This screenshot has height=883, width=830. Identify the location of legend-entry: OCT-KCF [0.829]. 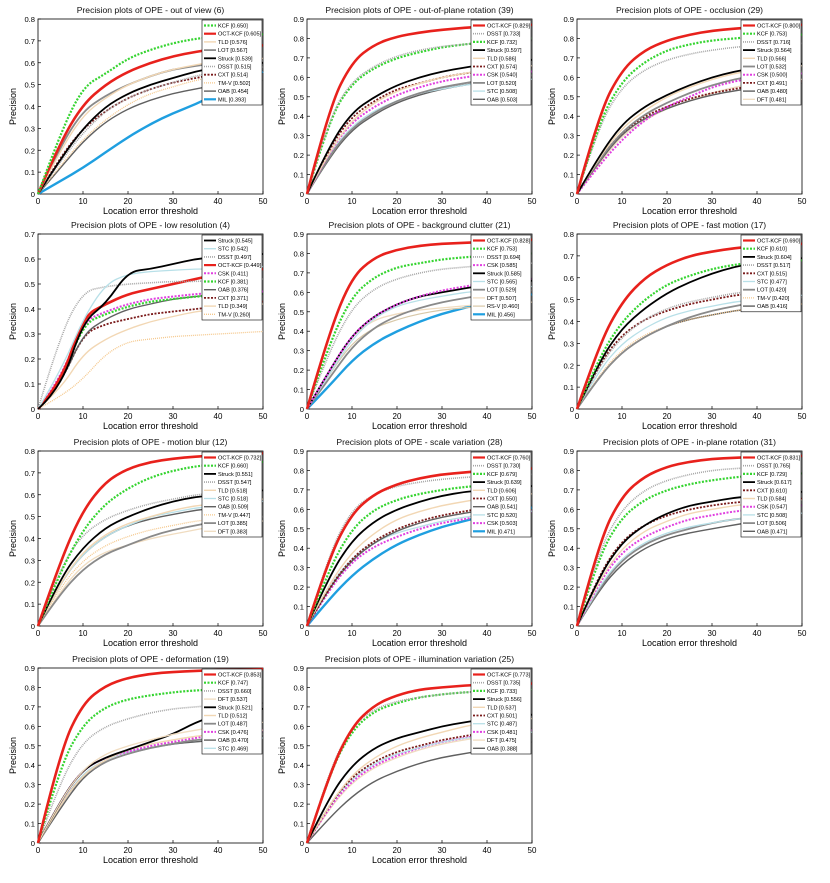
(509, 27).